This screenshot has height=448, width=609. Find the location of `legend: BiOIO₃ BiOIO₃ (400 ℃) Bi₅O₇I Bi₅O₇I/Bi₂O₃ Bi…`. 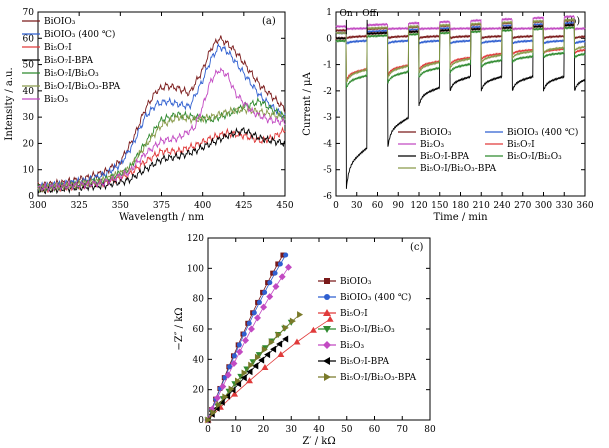

legend: BiOIO₃ BiOIO₃ (400 ℃) Bi₅O₇I Bi₅O₇I/Bi₂O₃ Bi… is located at coordinates (367, 330).